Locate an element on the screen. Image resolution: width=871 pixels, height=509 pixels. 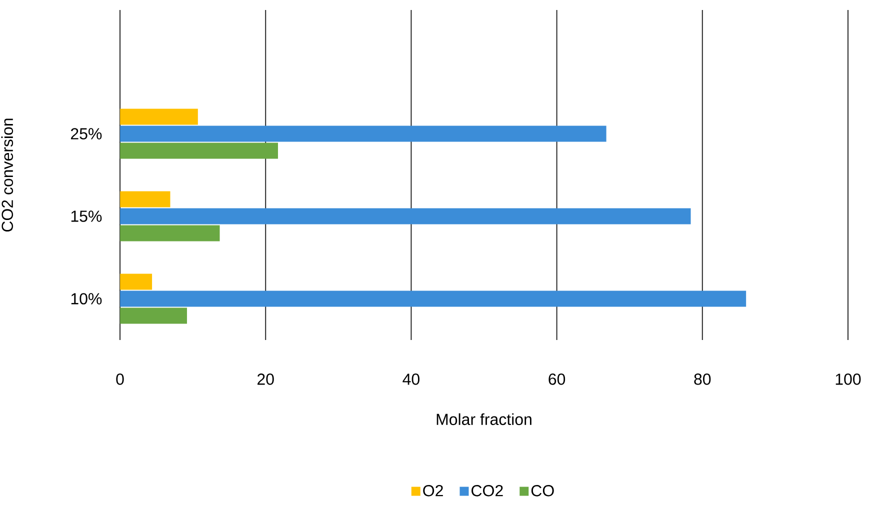
x-tick-label: 100 is located at coordinates (848, 379).